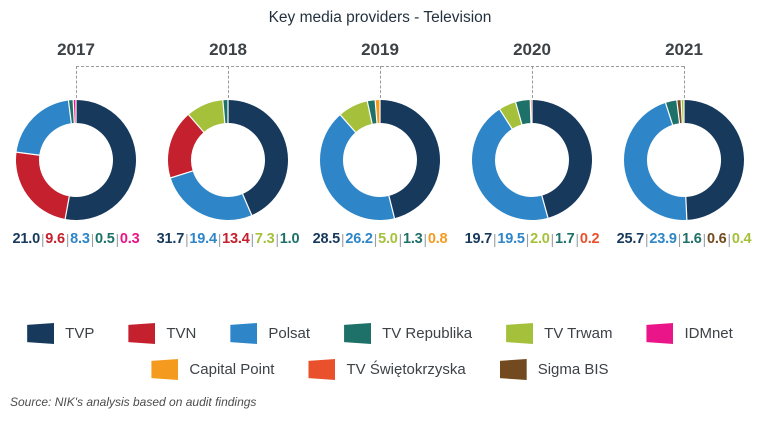  Describe the element at coordinates (105, 239) in the screenshot. I see `value-2017-tv-republika: 0.5` at that location.